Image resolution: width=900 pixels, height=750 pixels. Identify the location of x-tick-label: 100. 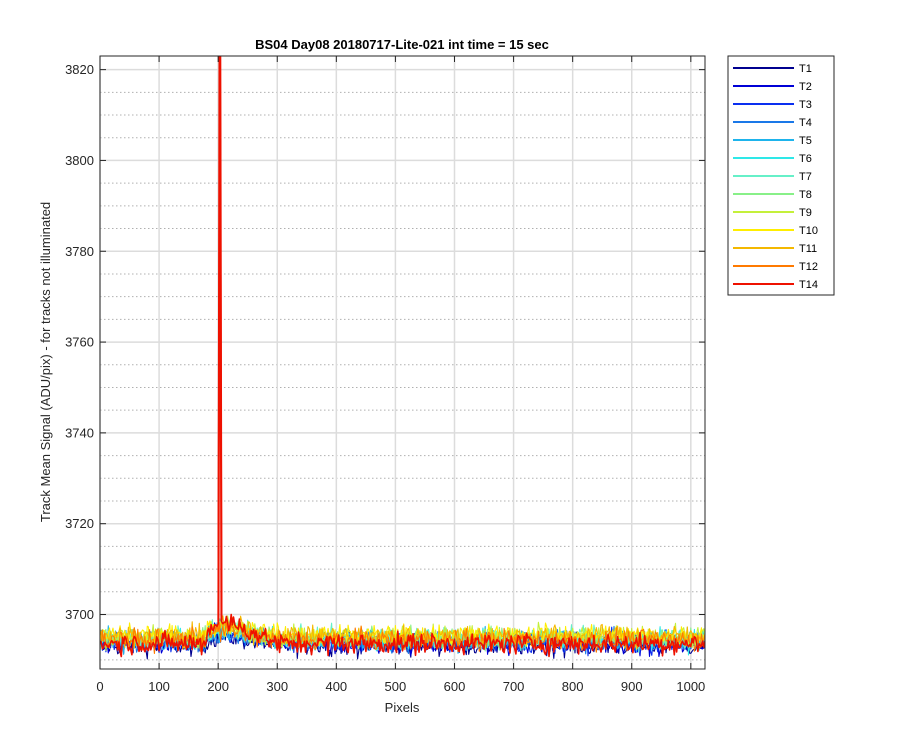
(159, 686).